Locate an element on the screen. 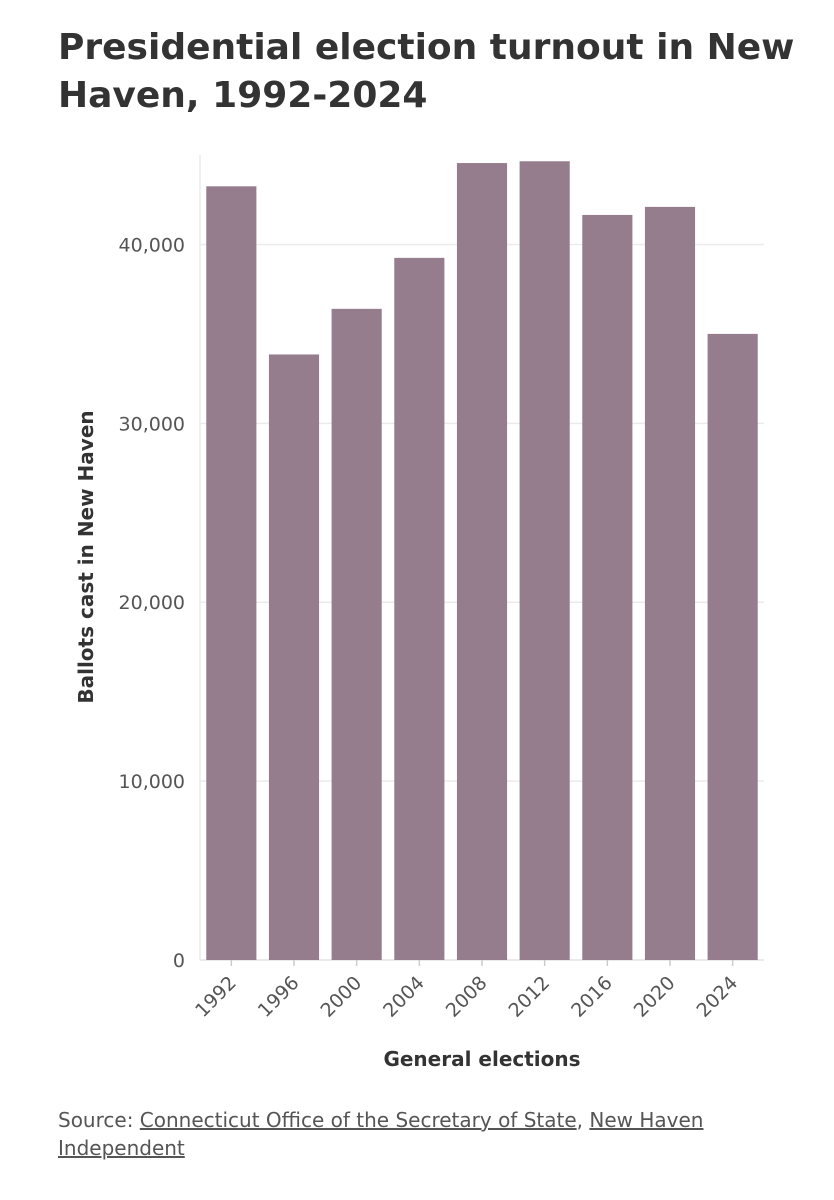 The image size is (834, 1200). x-tick-label: 2020 is located at coordinates (655, 997).